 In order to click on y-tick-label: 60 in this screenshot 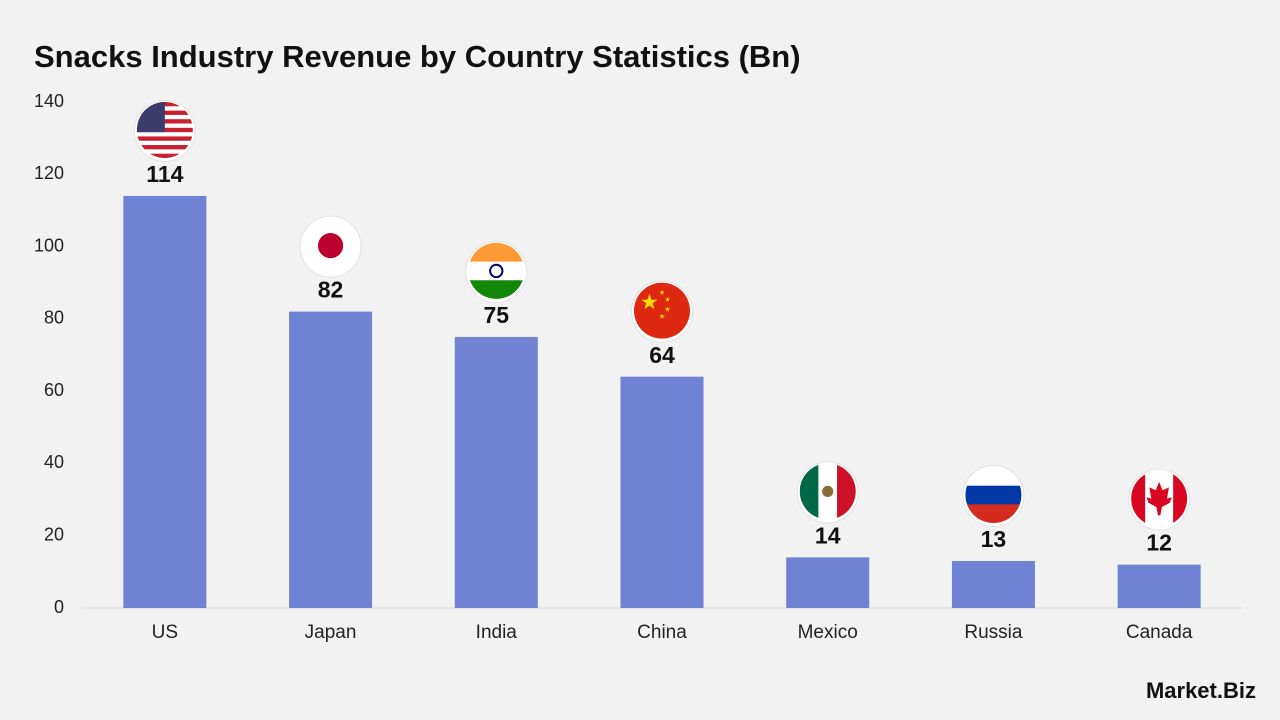, I will do `click(54, 390)`.